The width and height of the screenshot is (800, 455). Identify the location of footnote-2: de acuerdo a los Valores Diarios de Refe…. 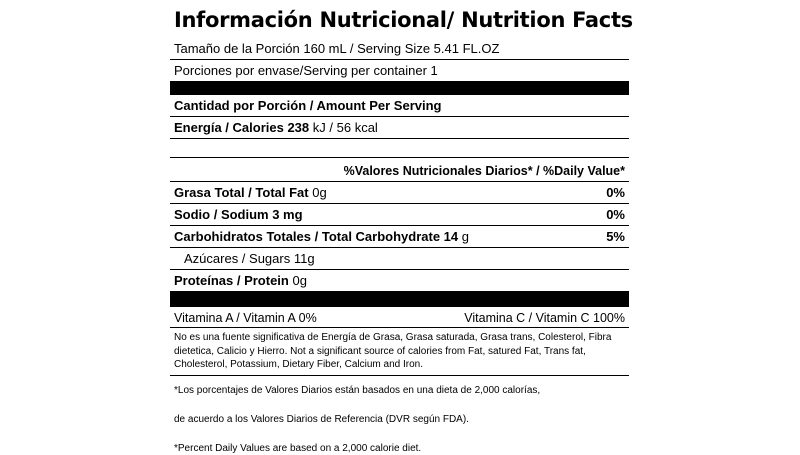
(321, 419).